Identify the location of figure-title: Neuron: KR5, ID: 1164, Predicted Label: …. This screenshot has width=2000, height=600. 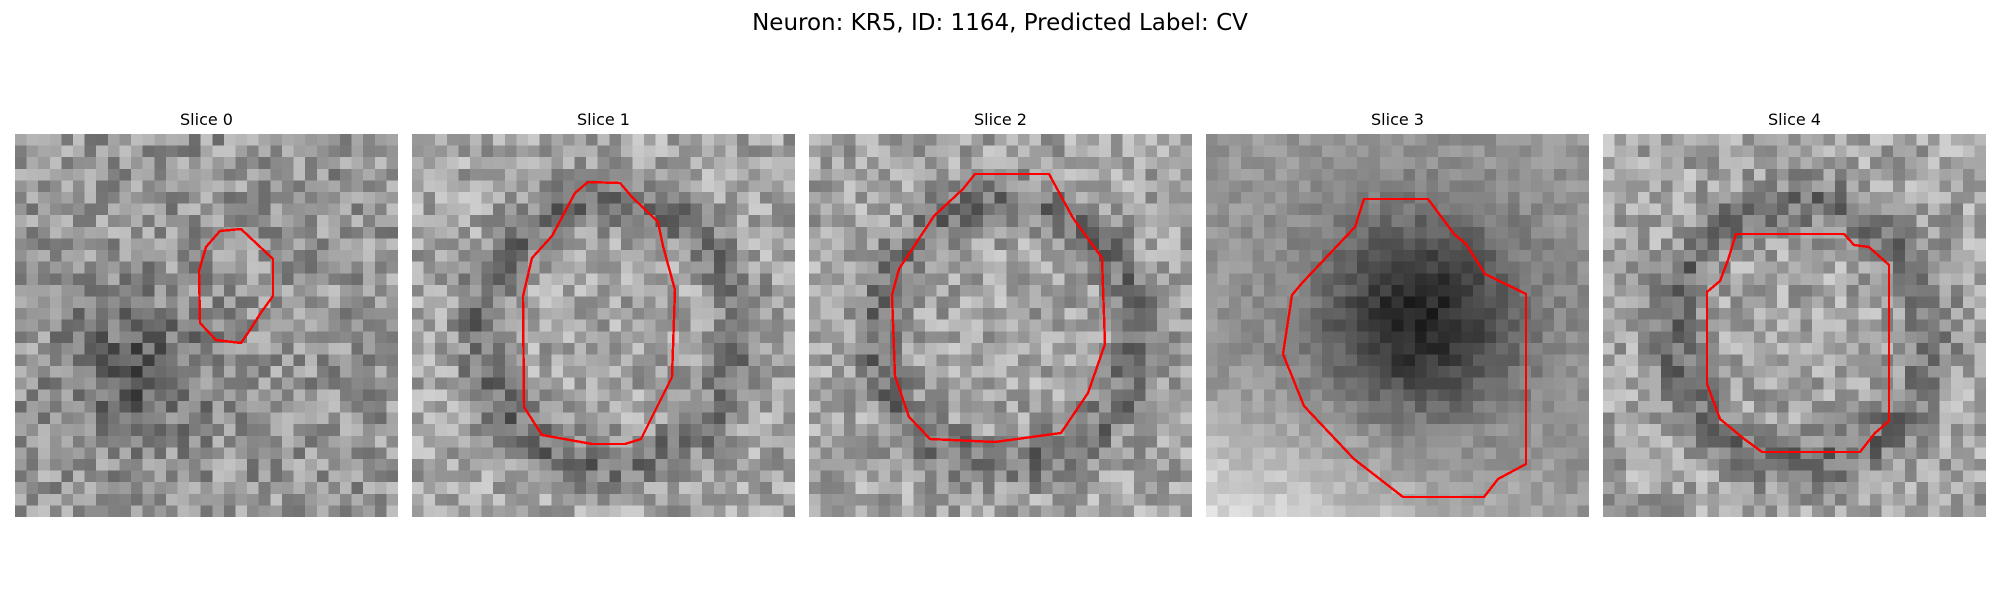
(1000, 23).